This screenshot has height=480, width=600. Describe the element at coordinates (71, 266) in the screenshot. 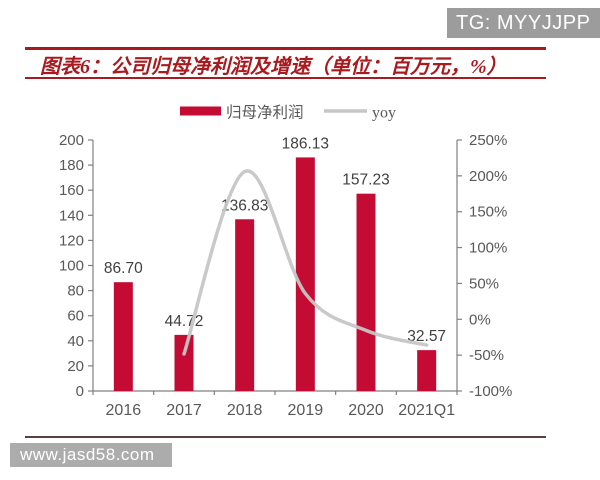

I see `left-axis-label: 100` at that location.